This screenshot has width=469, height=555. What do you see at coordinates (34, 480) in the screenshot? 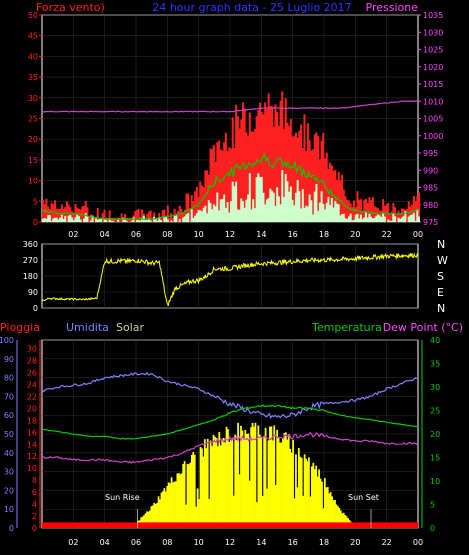
I see `rain-tick-label: 8` at bounding box center [34, 480].